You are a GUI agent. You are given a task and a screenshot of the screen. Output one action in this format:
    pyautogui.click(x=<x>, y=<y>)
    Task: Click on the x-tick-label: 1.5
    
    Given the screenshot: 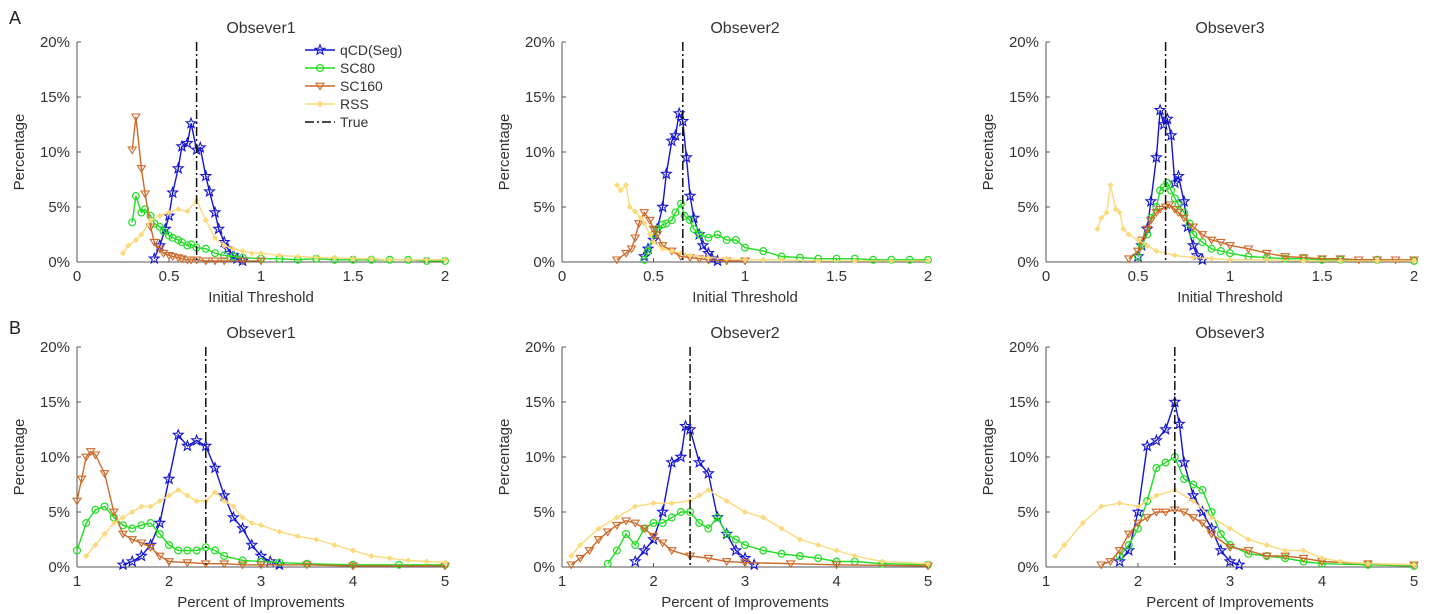 What is the action you would take?
    pyautogui.click(x=1322, y=276)
    